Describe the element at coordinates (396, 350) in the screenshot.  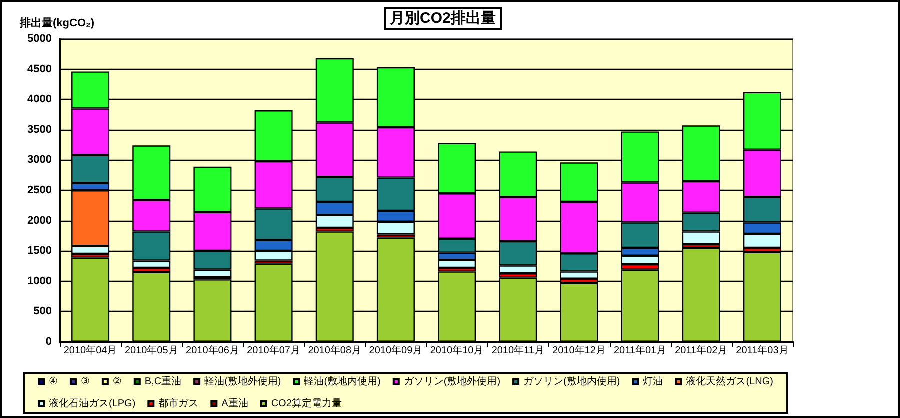
I see `x-tick-label: 2010年09月` at that location.